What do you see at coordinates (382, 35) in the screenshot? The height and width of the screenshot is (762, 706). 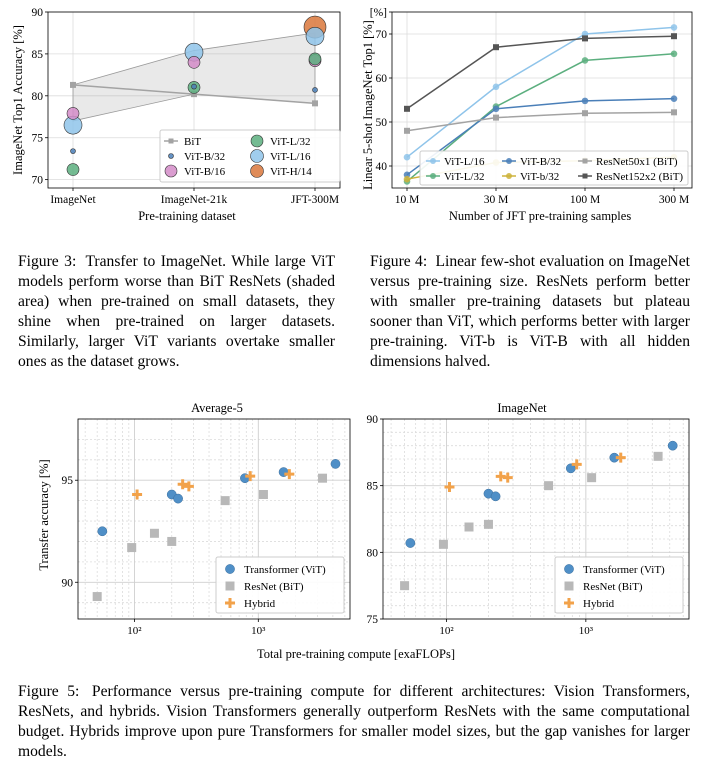 I see `fig4-ytick-label: 70` at bounding box center [382, 35].